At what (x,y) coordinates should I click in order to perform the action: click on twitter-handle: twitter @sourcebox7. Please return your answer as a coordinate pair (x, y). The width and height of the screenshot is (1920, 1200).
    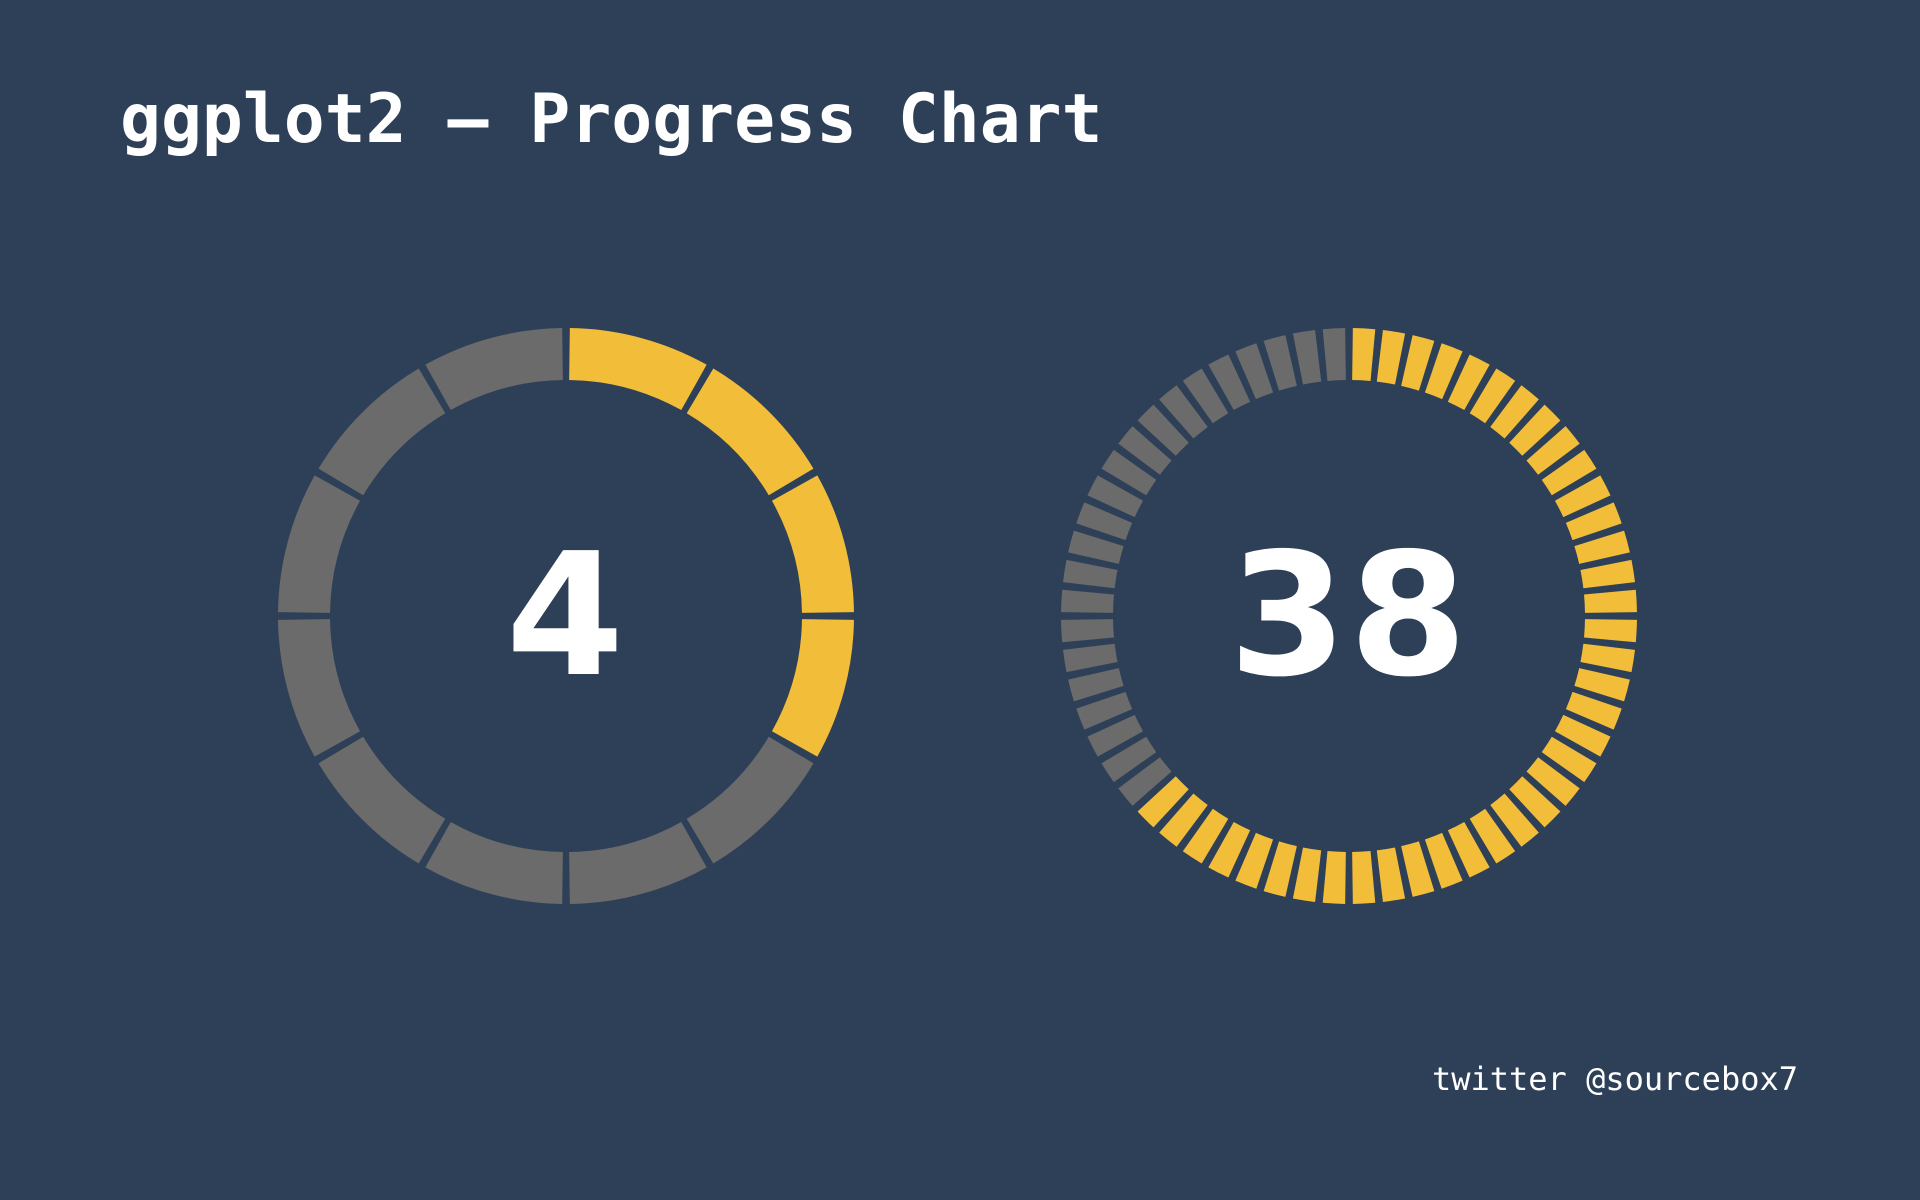
    Looking at the image, I should click on (1614, 1079).